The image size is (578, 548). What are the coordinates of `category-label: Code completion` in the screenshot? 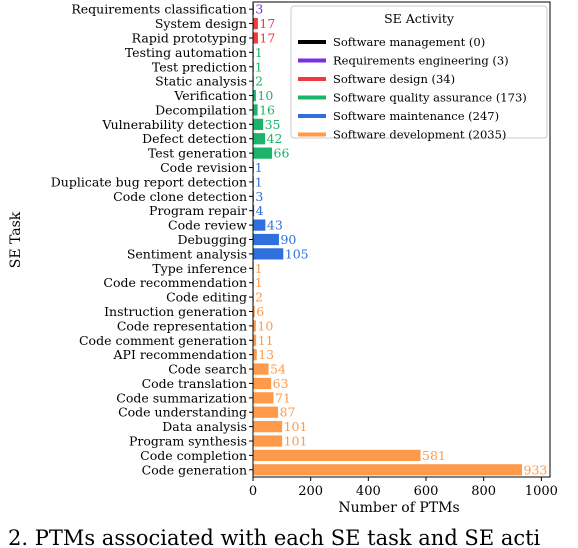 It's located at (193, 455).